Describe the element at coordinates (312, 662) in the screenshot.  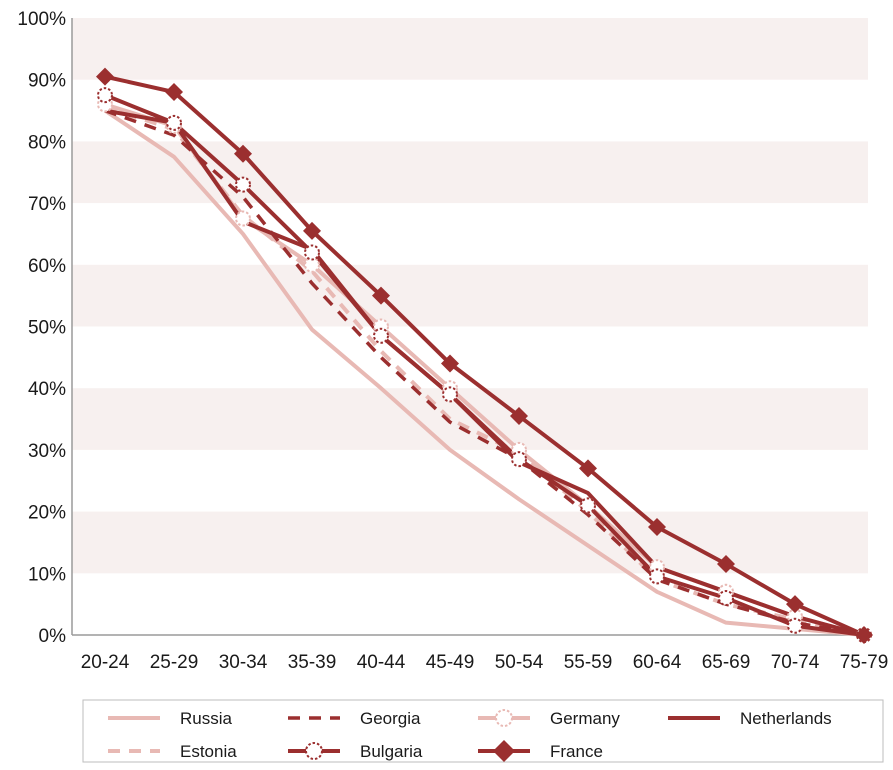
I see `x-tick-label: 35-39` at that location.